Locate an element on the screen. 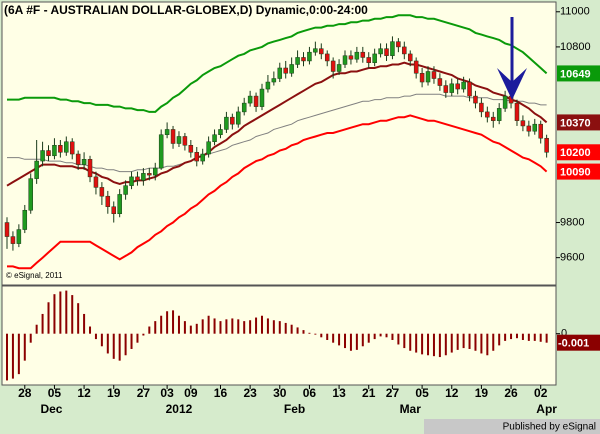 The image size is (600, 434). x-tick-label: 12 is located at coordinates (84, 393).